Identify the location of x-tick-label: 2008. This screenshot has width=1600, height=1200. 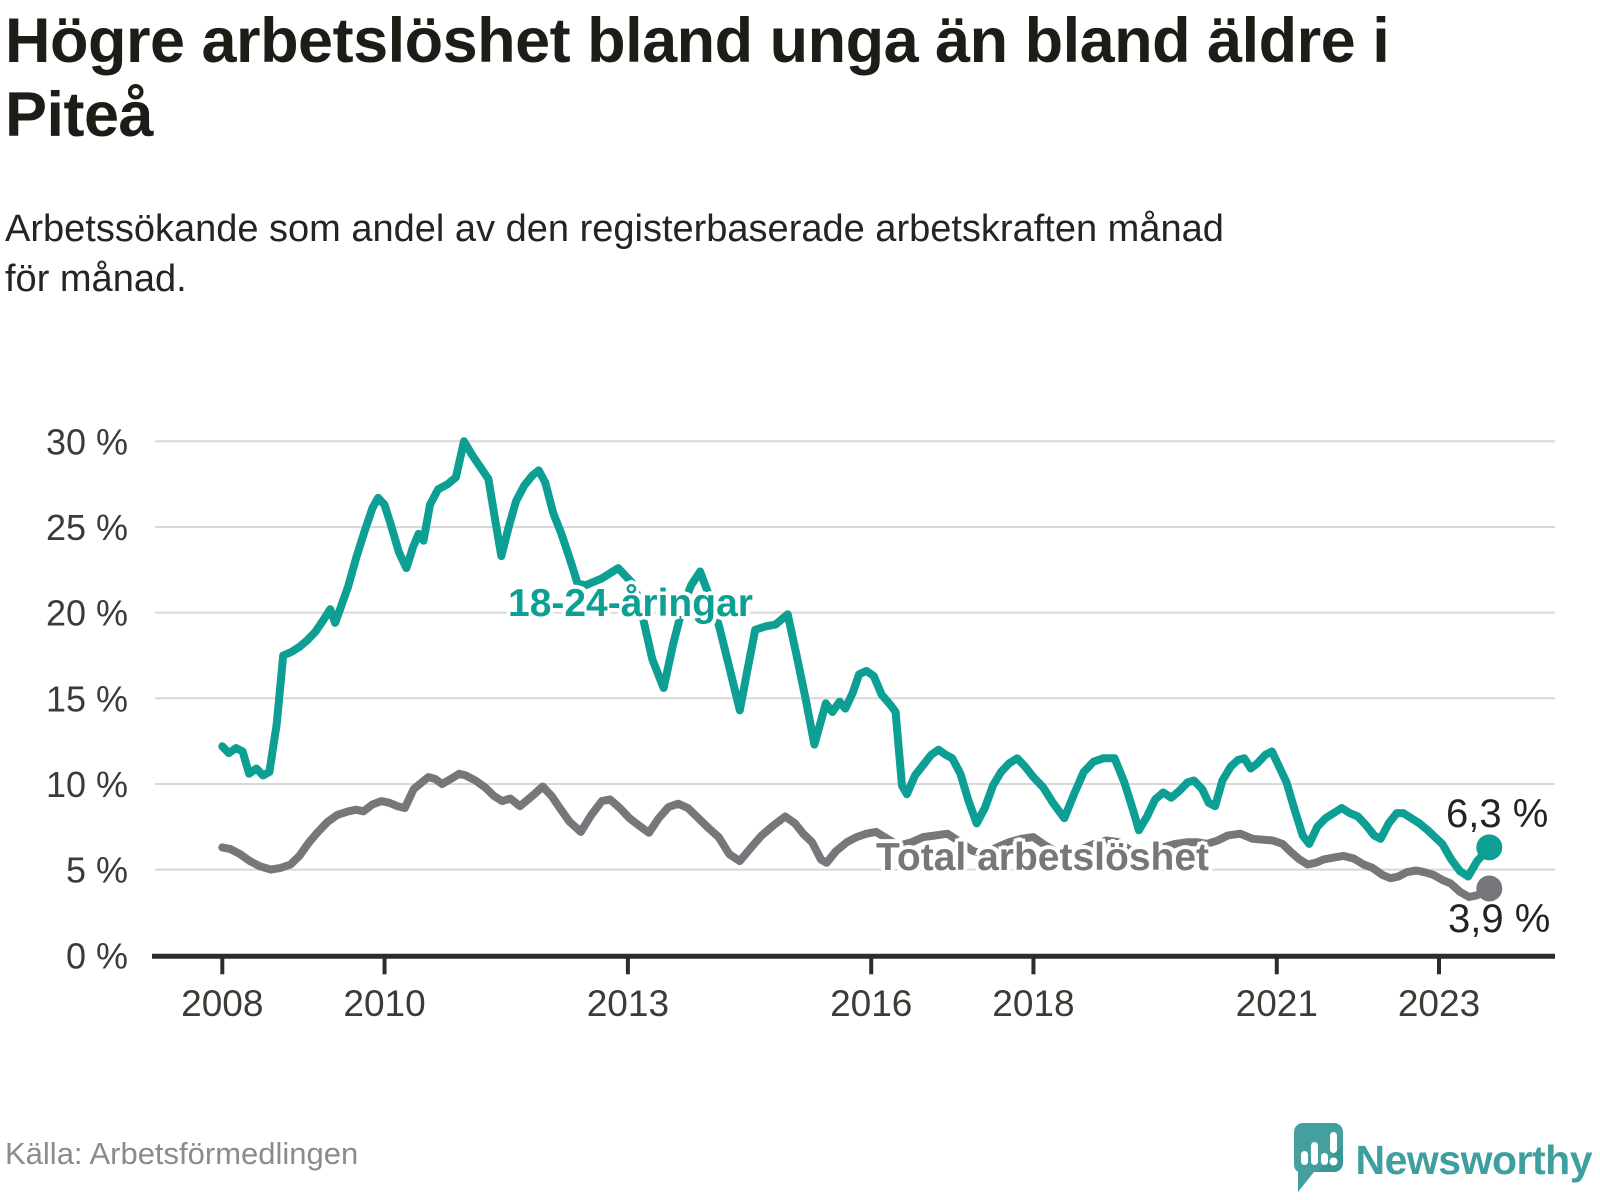
(222, 1003).